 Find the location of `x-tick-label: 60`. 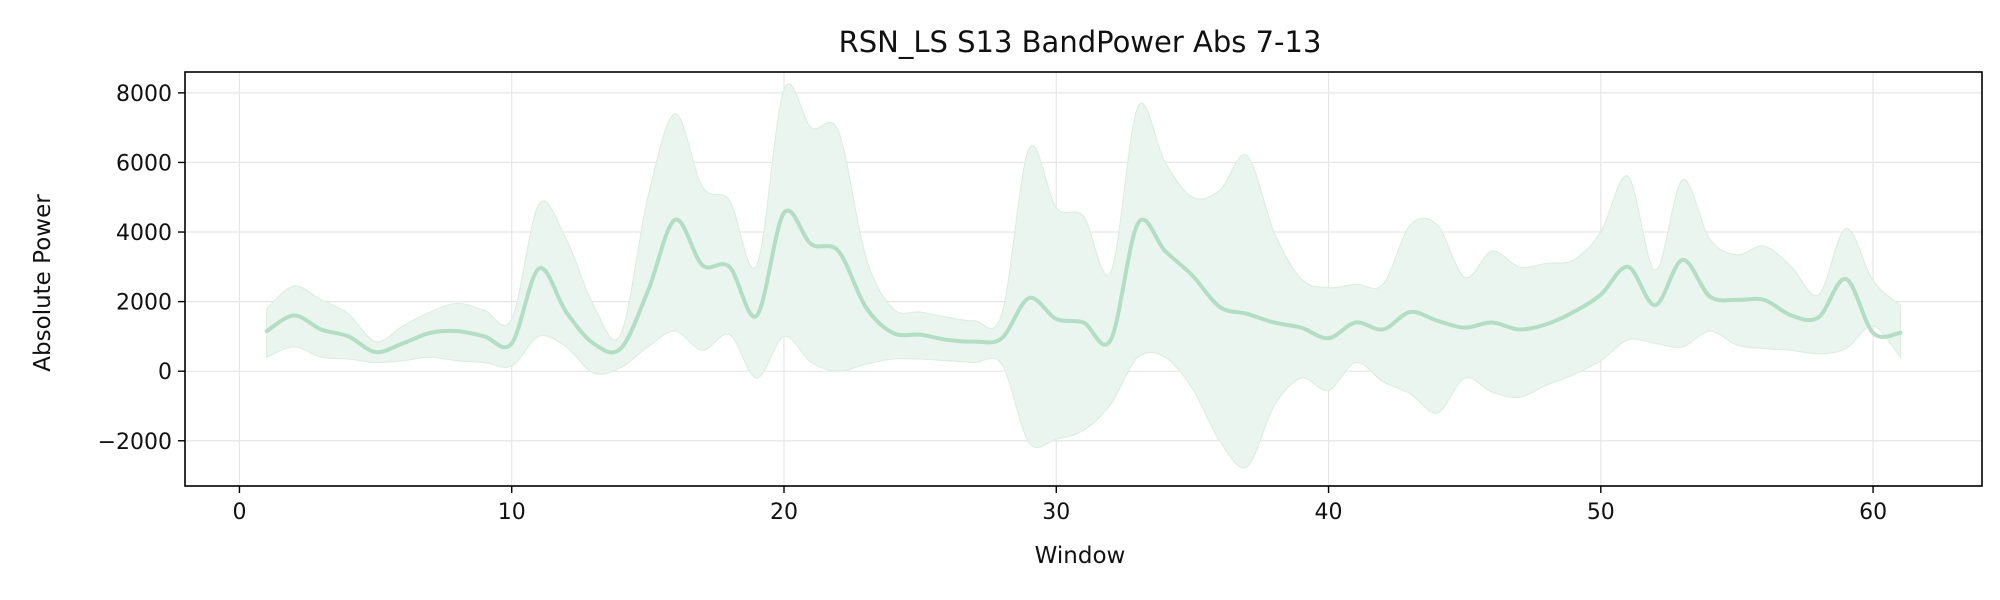

x-tick-label: 60 is located at coordinates (1873, 512).